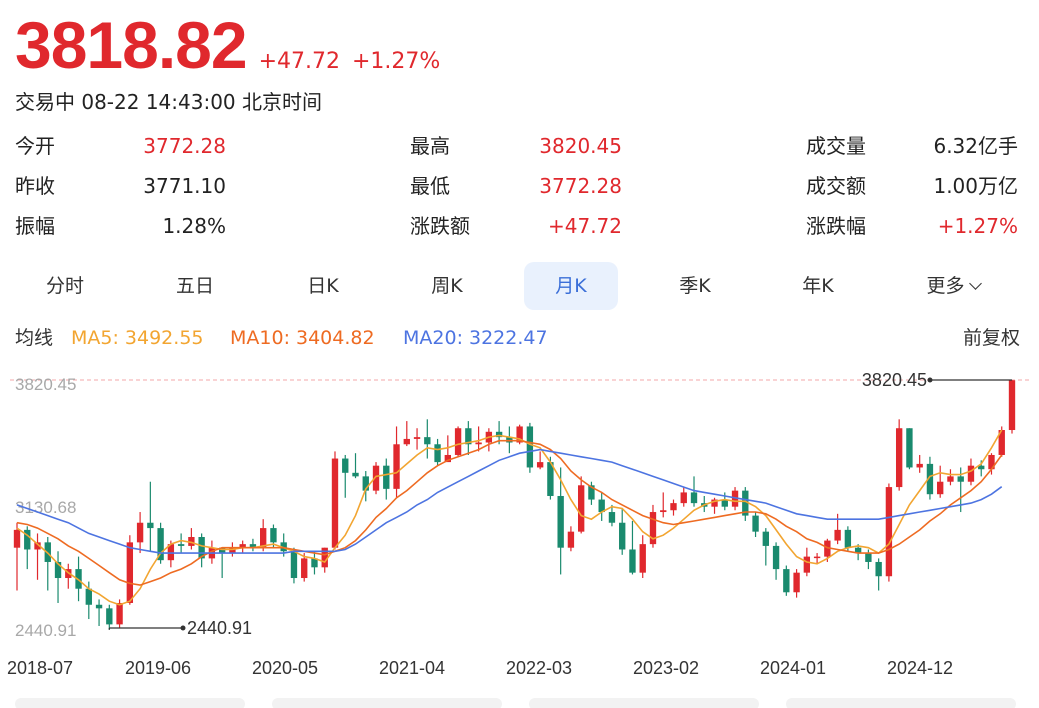 This screenshot has height=708, width=1039. I want to click on tab-label: 五日, so click(194, 286).